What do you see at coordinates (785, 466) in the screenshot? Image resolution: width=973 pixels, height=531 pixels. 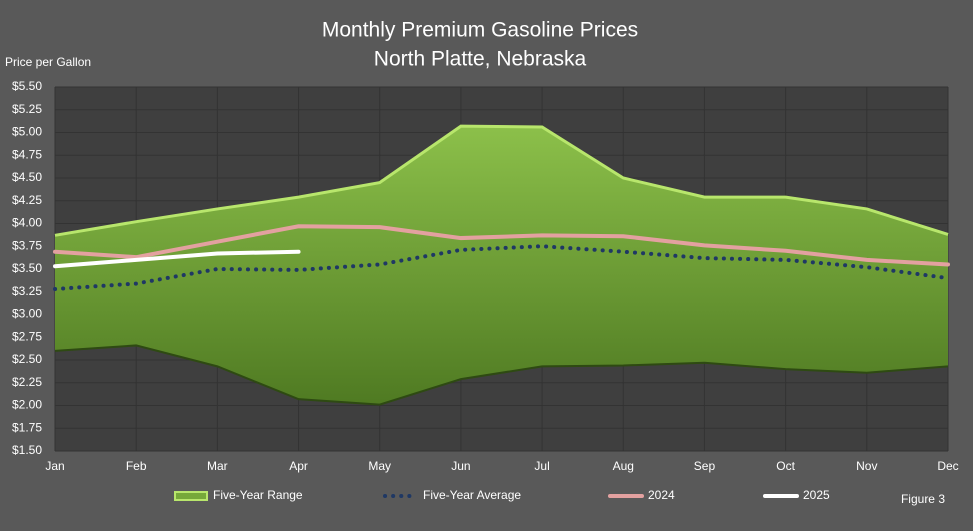 I see `x-tick-label: Oct` at bounding box center [785, 466].